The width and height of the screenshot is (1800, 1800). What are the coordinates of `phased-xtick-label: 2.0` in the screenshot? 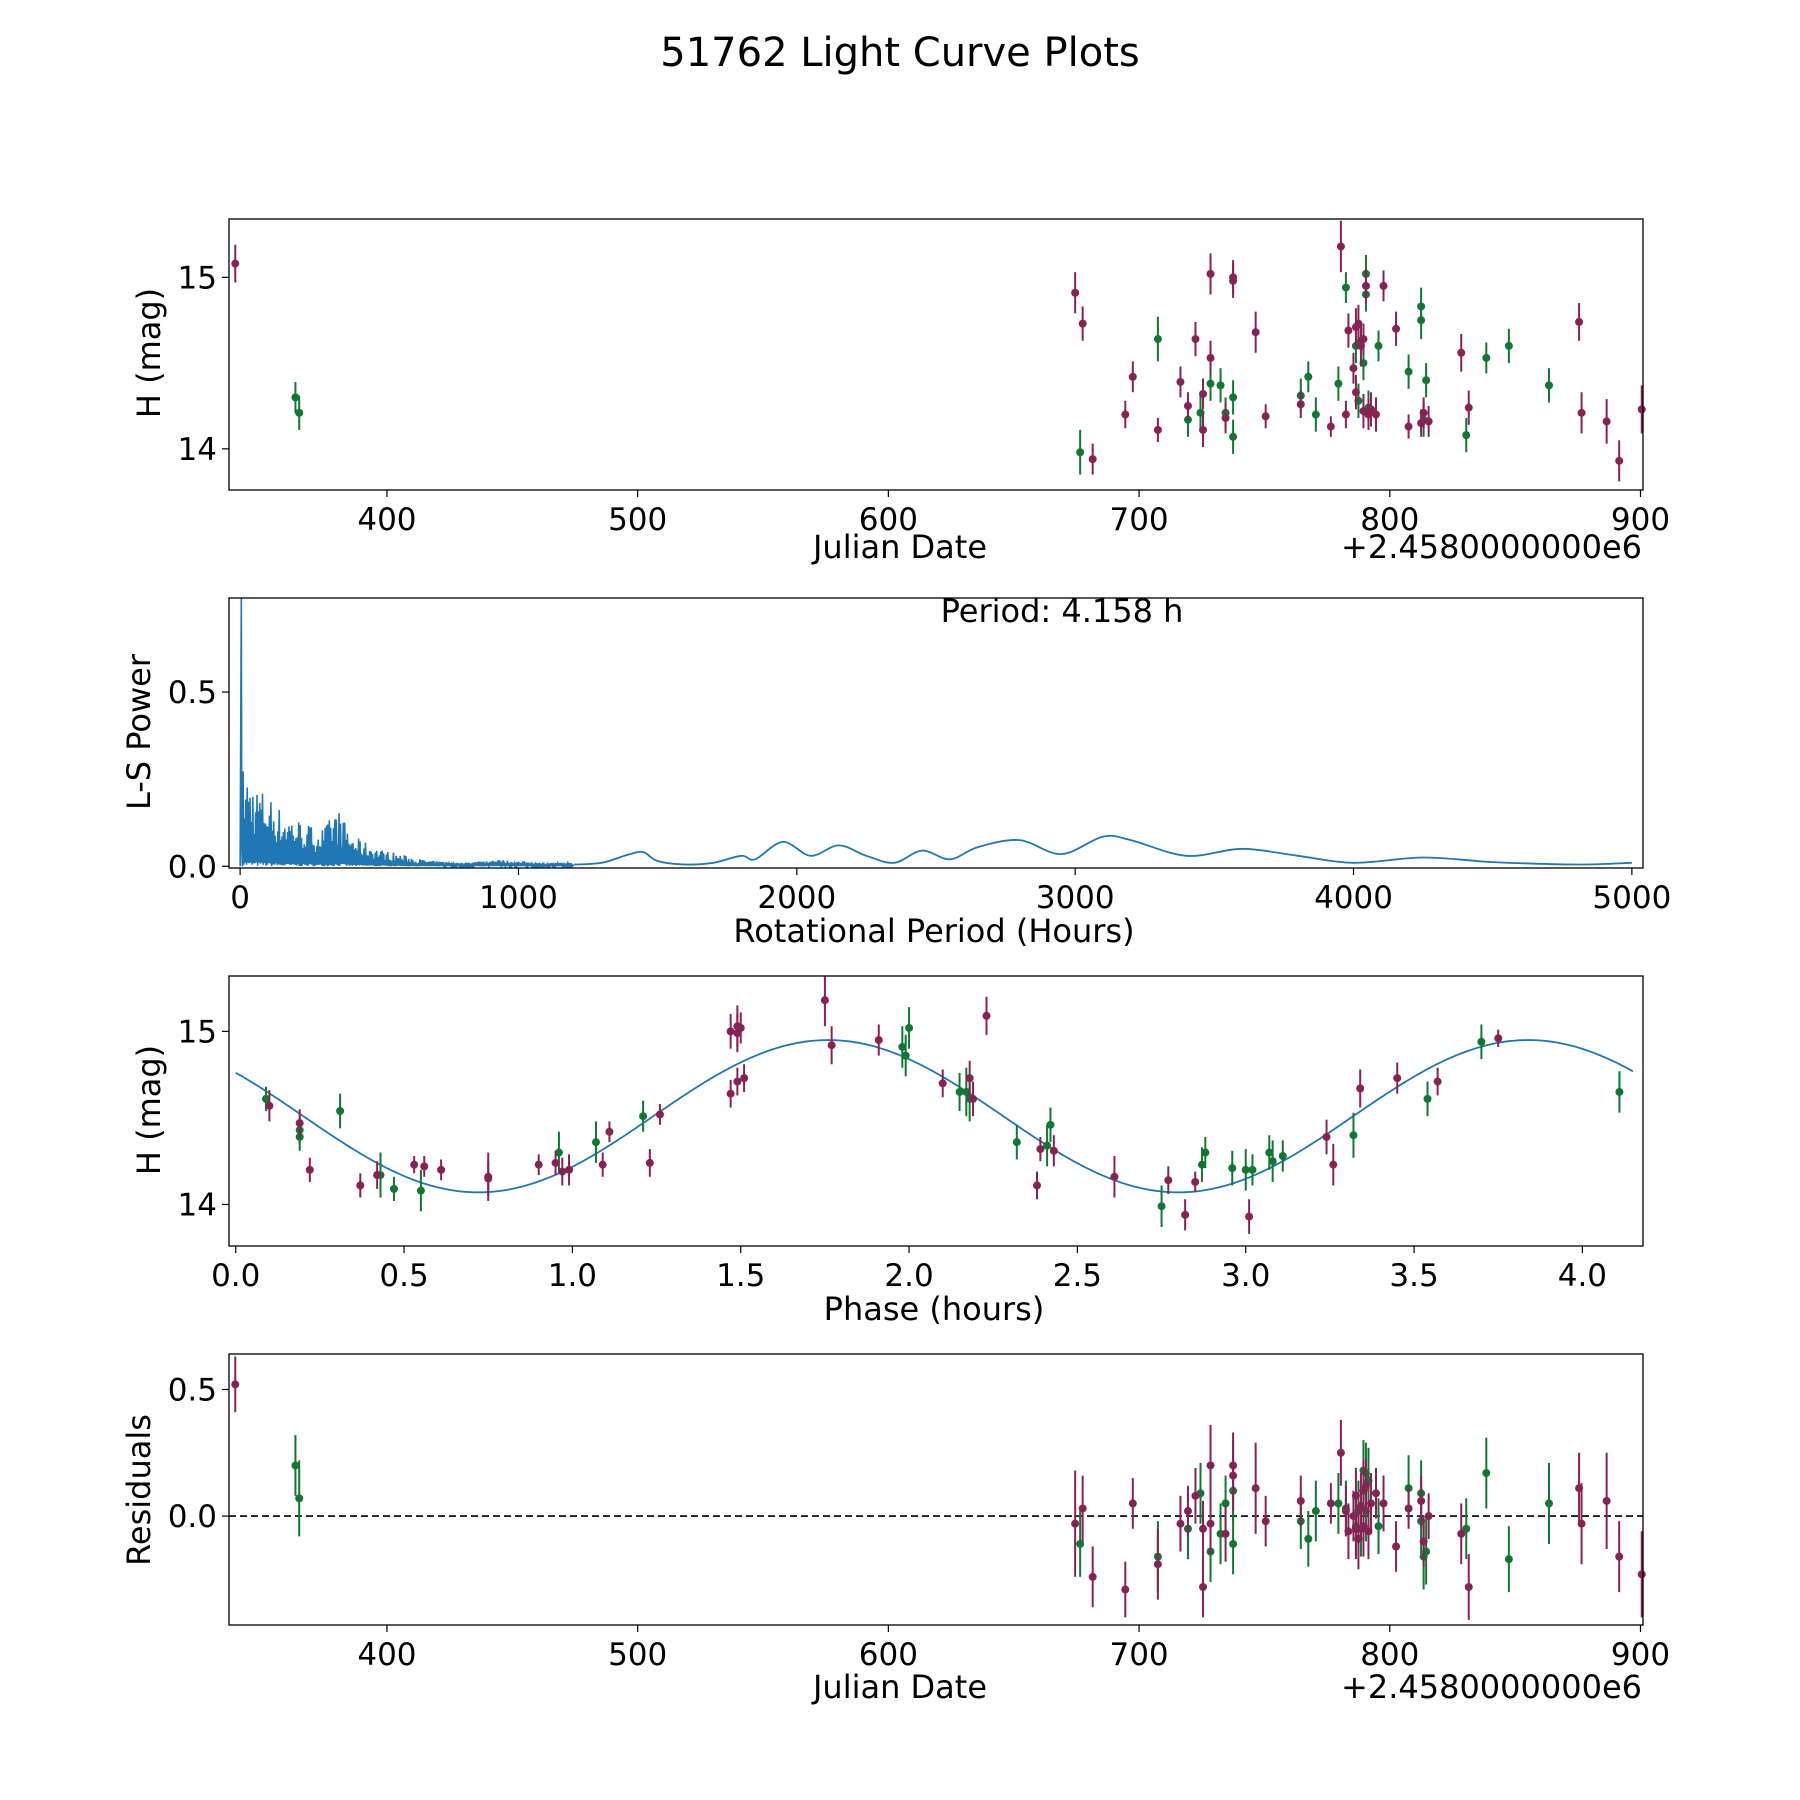 It's located at (908, 1276).